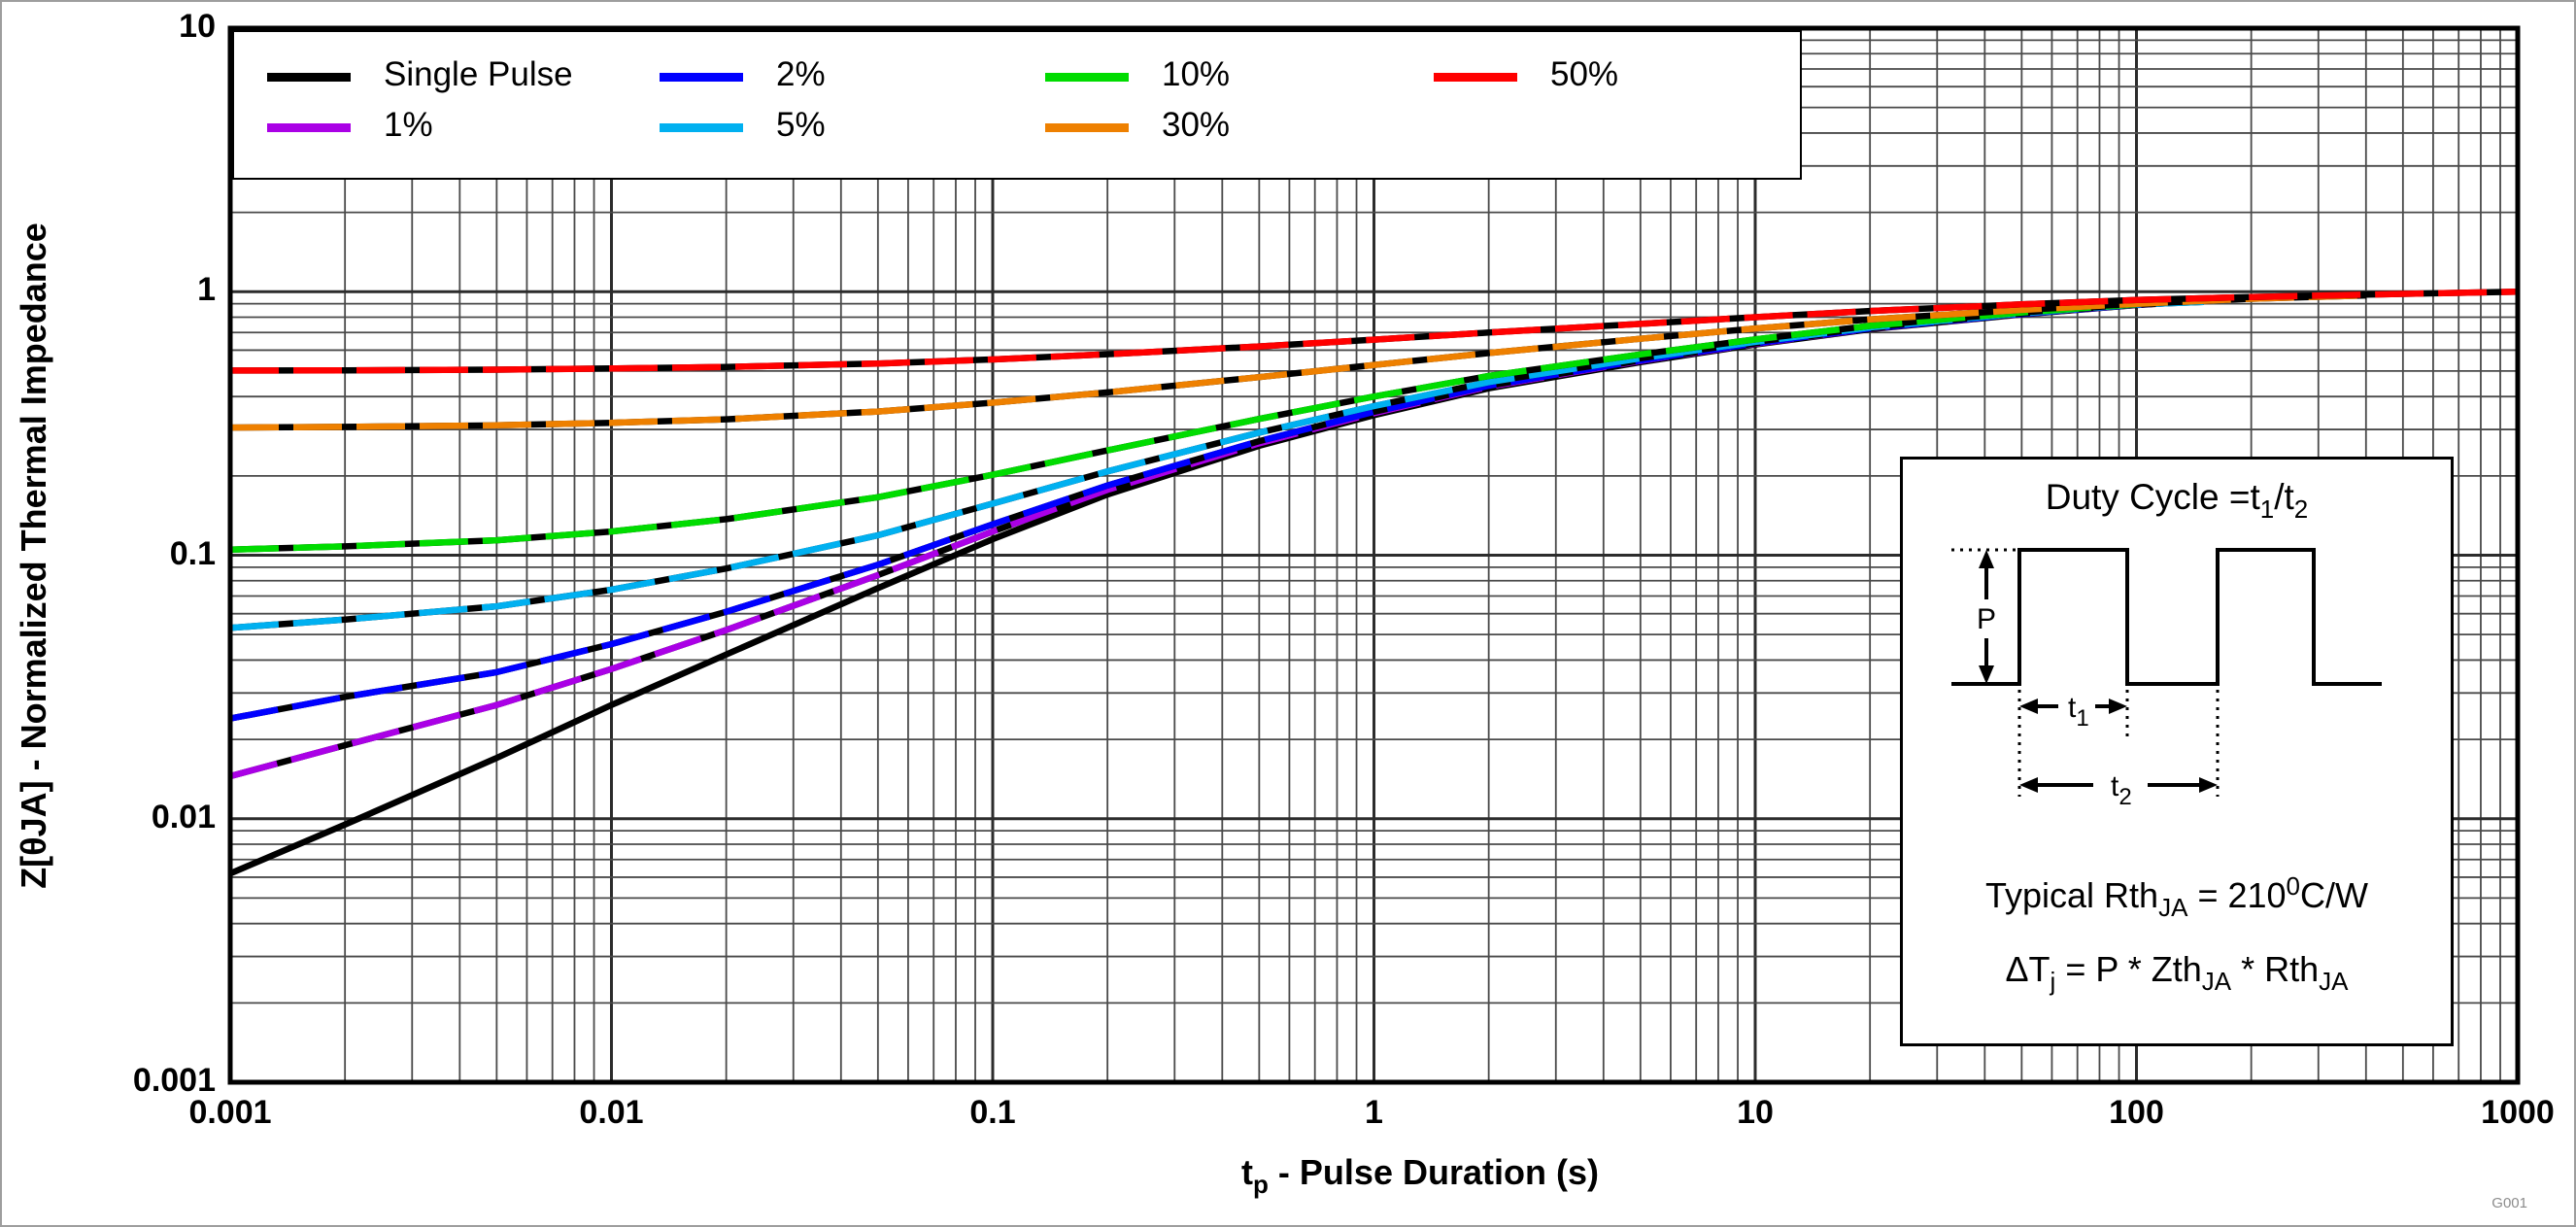 The height and width of the screenshot is (1227, 2576). What do you see at coordinates (1196, 125) in the screenshot?
I see `legend-label-30-: 30%` at bounding box center [1196, 125].